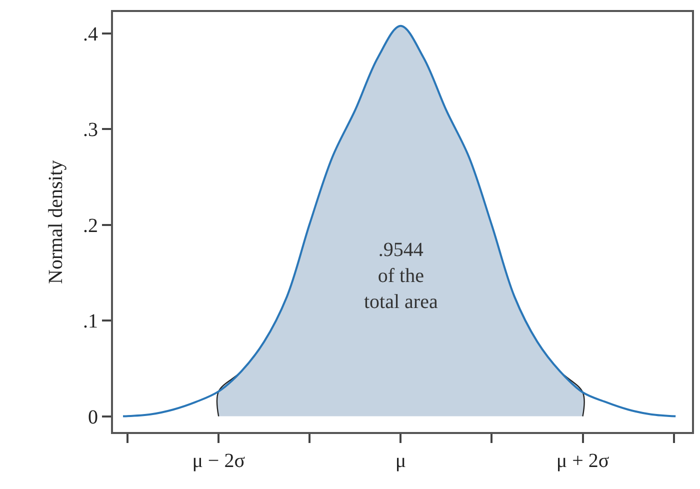 The height and width of the screenshot is (489, 700). What do you see at coordinates (90, 225) in the screenshot?
I see `y-tick-label: .2` at bounding box center [90, 225].